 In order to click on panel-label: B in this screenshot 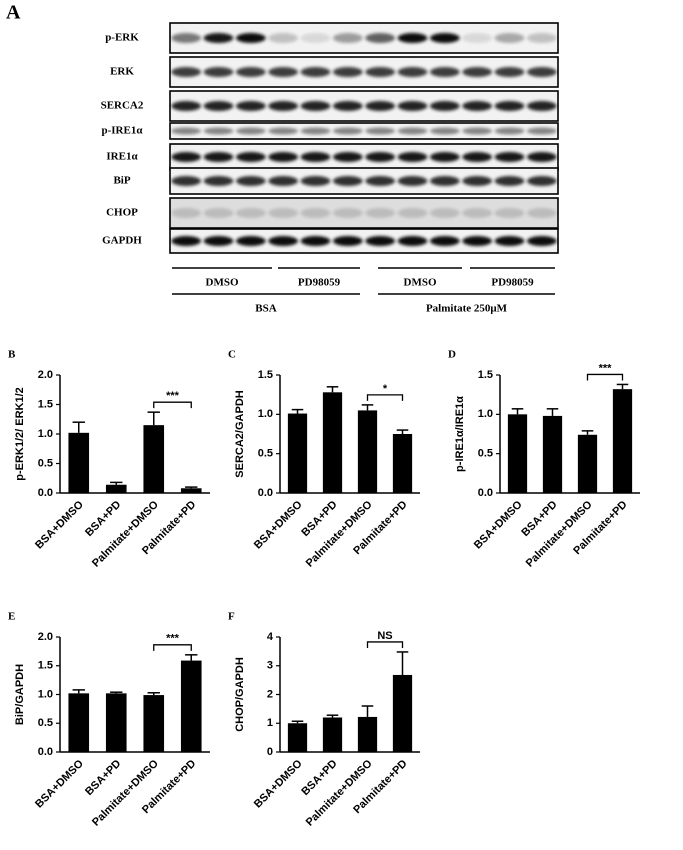, I will do `click(12, 355)`.